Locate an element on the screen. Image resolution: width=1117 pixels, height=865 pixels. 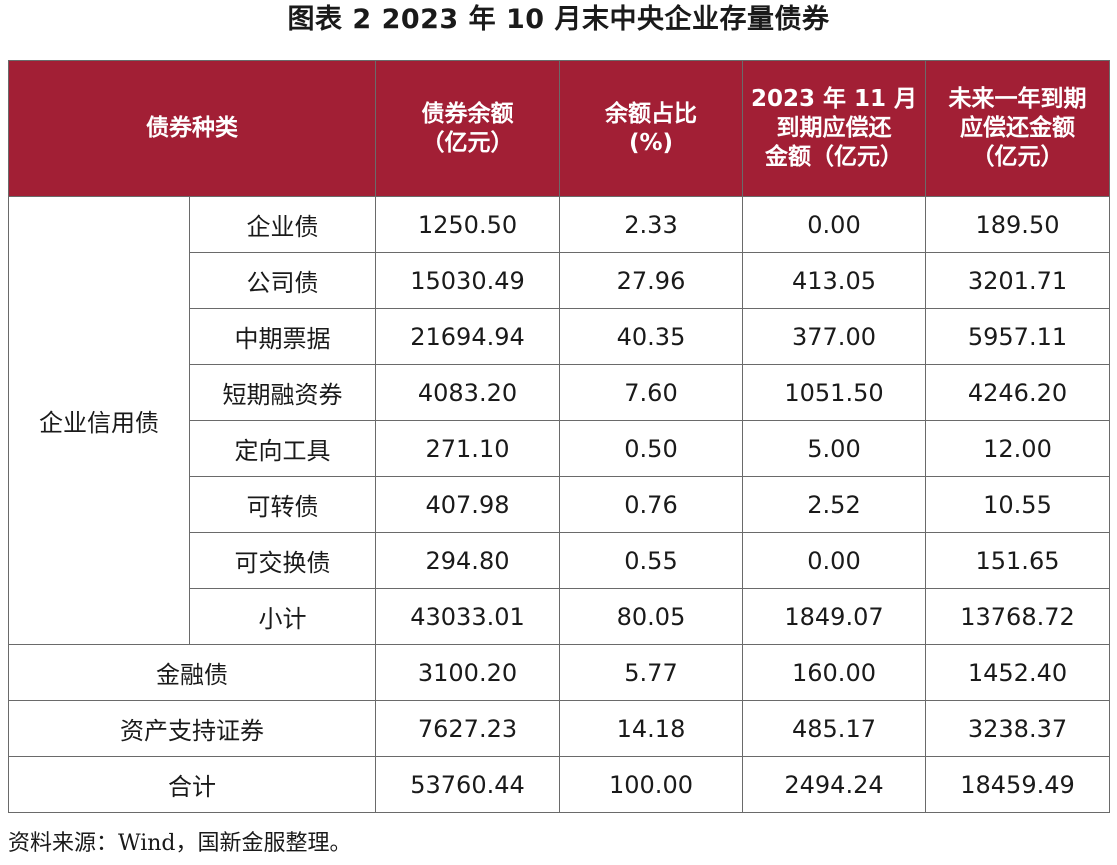
cell-nov-due: 1051.50 is located at coordinates (834, 392).